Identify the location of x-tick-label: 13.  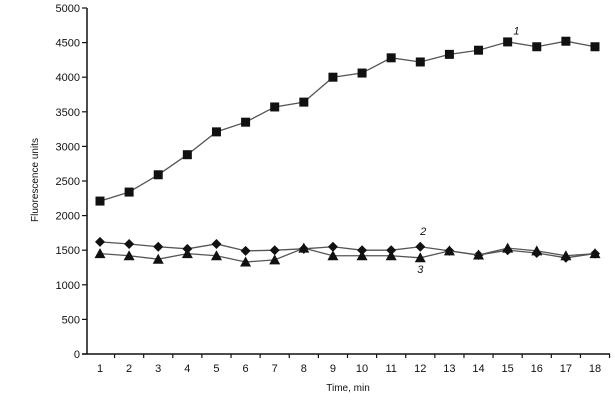
(449, 369).